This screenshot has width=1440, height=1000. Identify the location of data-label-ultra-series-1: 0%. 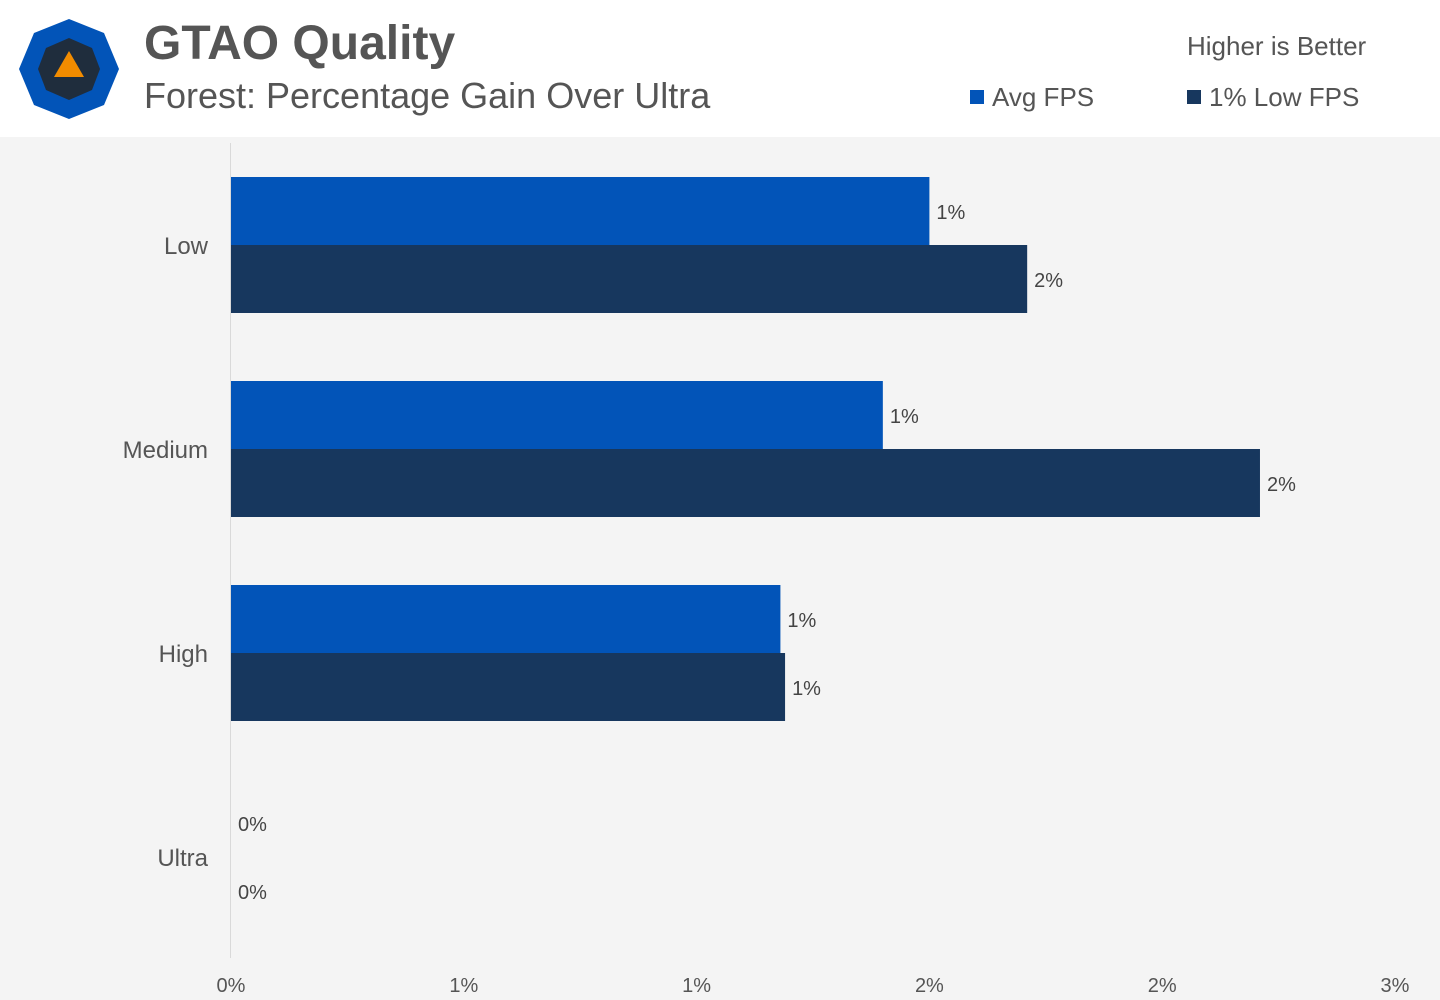
(252, 893).